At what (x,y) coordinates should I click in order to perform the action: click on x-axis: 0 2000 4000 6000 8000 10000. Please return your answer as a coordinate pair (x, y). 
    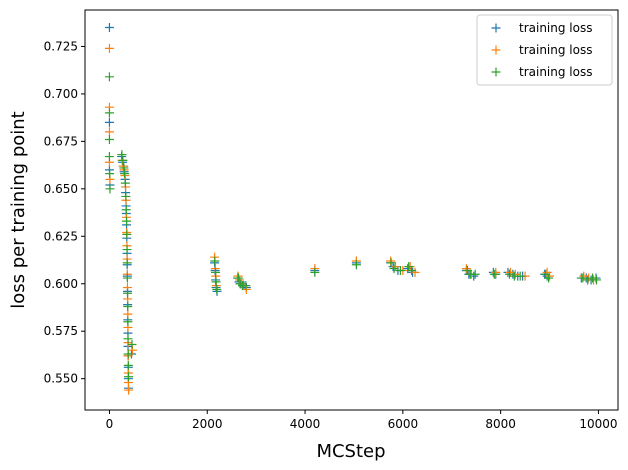
    Looking at the image, I should click on (362, 420).